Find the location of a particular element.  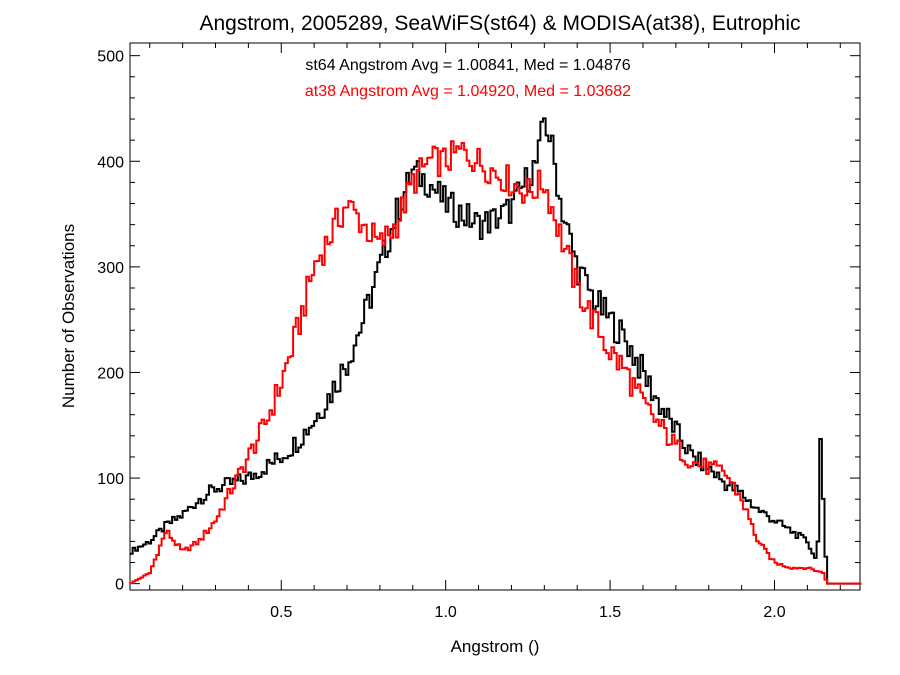

y-axis-label: Number of Observations is located at coordinates (68, 316).